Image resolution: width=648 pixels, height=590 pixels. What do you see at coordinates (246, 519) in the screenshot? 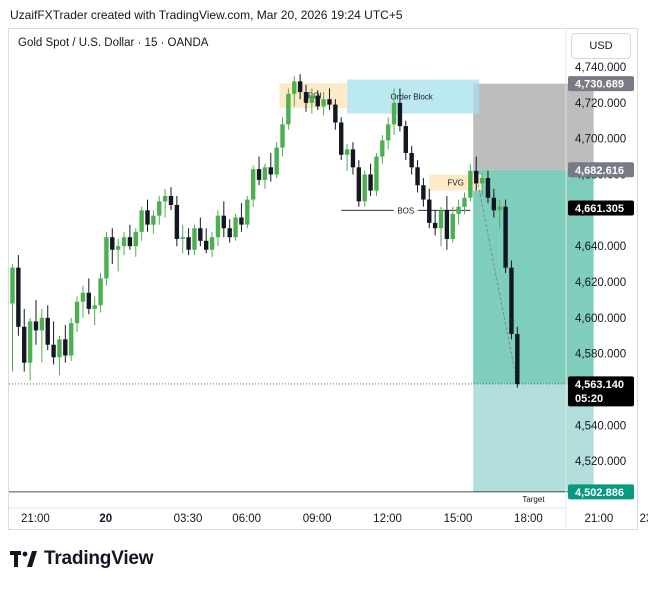
I see `x-tick-label: 06:00` at bounding box center [246, 519].